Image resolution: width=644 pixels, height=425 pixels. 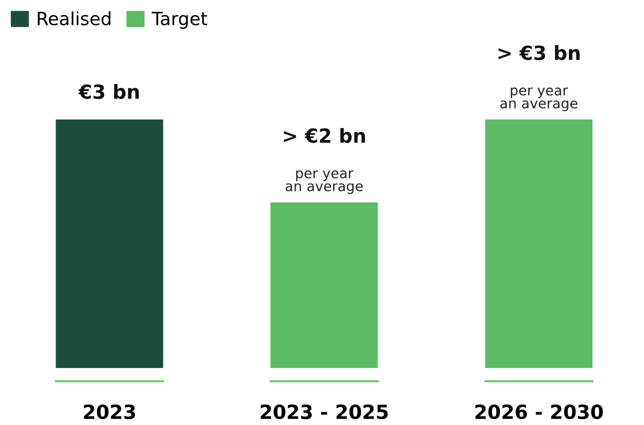 What do you see at coordinates (74, 18) in the screenshot?
I see `legend-label: Realised` at bounding box center [74, 18].